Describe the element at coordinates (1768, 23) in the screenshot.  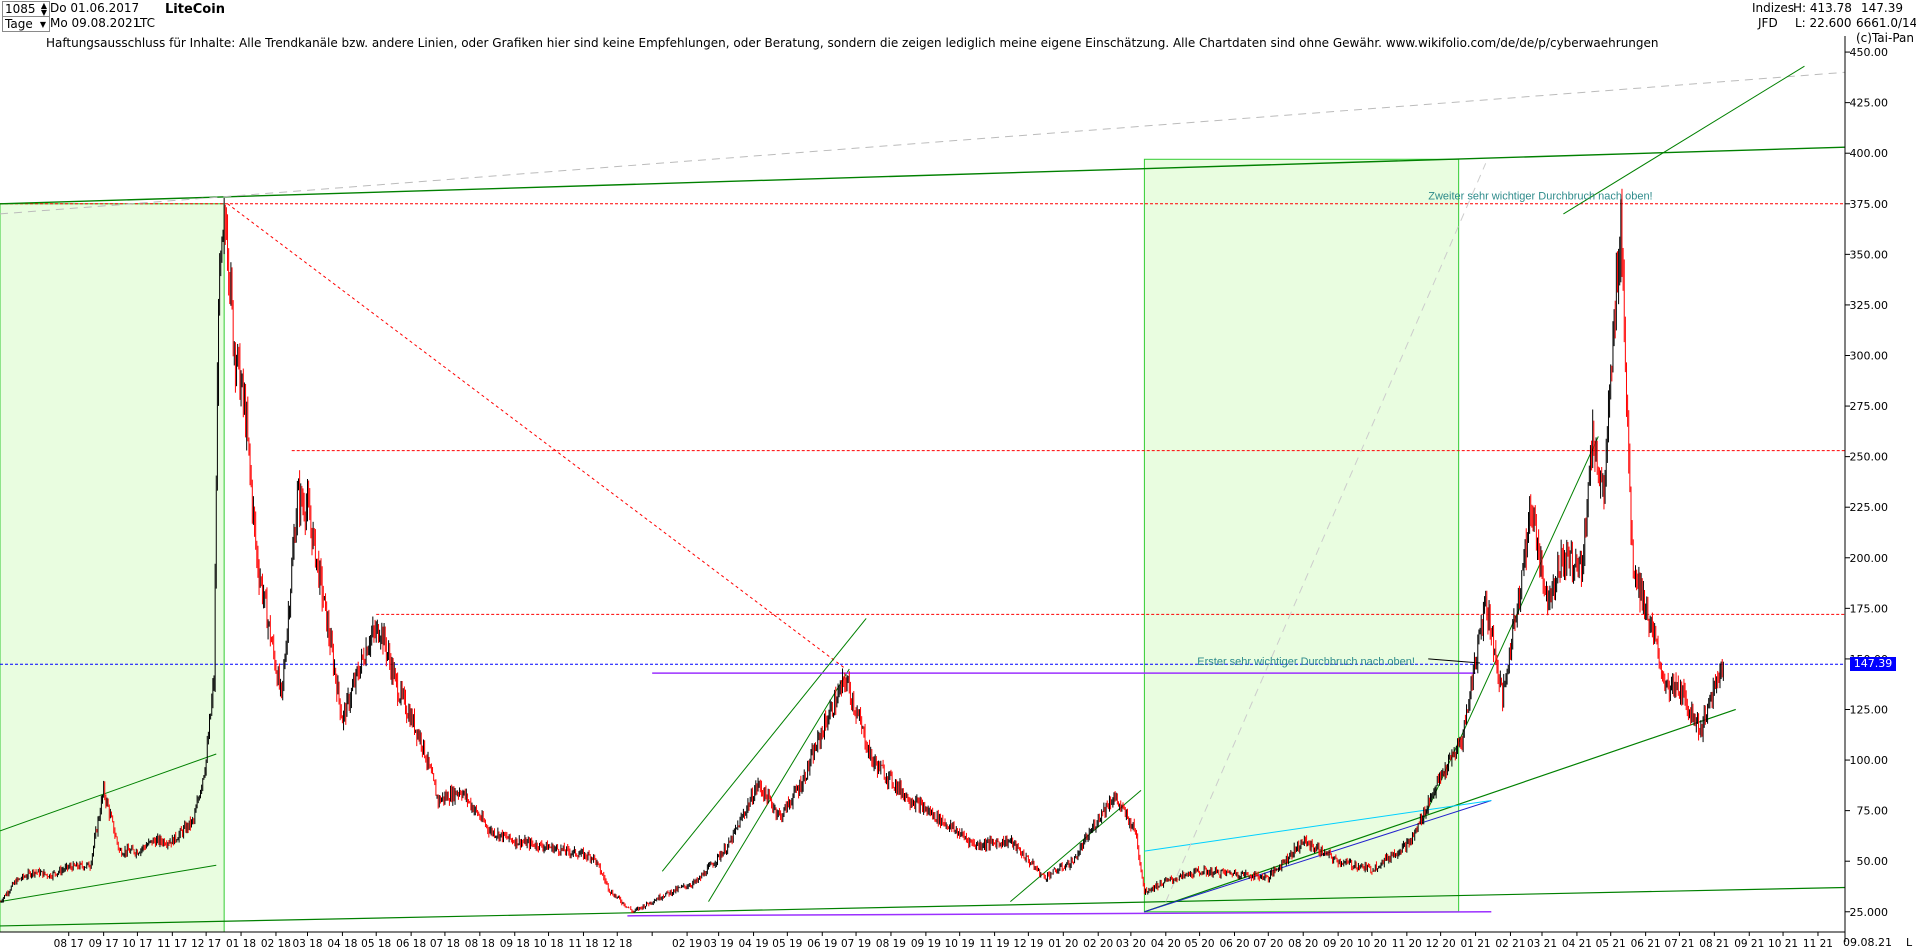
I see `right-source: JFD` at that location.